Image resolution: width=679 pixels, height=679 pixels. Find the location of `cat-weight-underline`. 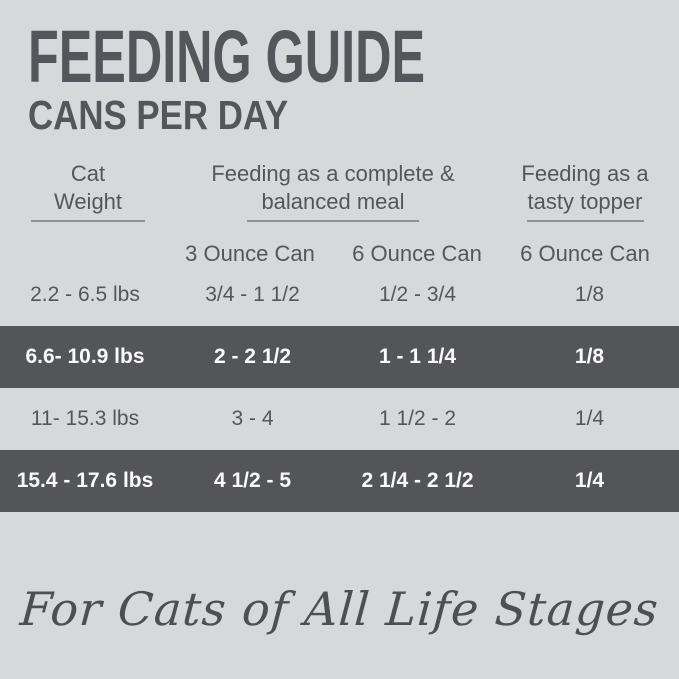

cat-weight-underline is located at coordinates (88, 221).